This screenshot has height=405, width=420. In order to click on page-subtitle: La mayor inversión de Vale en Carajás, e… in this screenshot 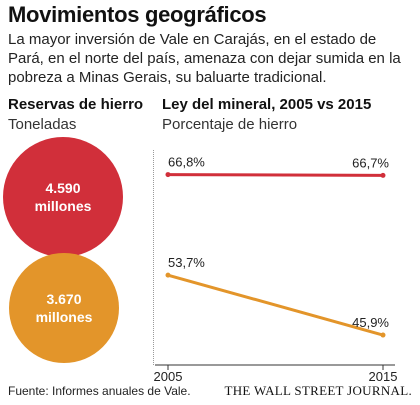, I will do `click(204, 58)`.